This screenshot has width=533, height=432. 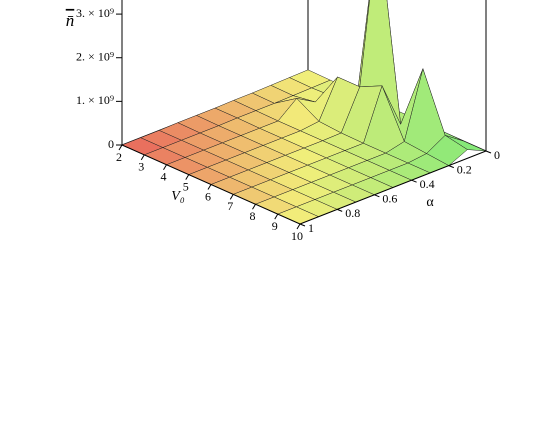 What do you see at coordinates (230, 206) in the screenshot?
I see `x-tick-label: 7` at bounding box center [230, 206].